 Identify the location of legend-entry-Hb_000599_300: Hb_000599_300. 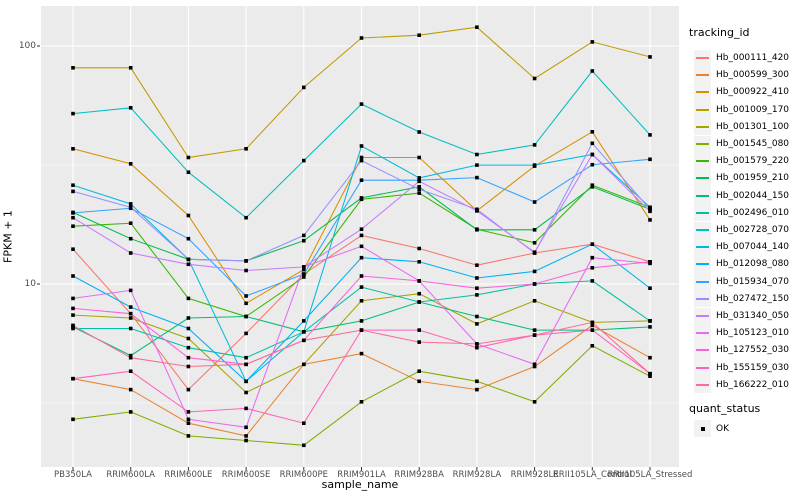
(741, 75).